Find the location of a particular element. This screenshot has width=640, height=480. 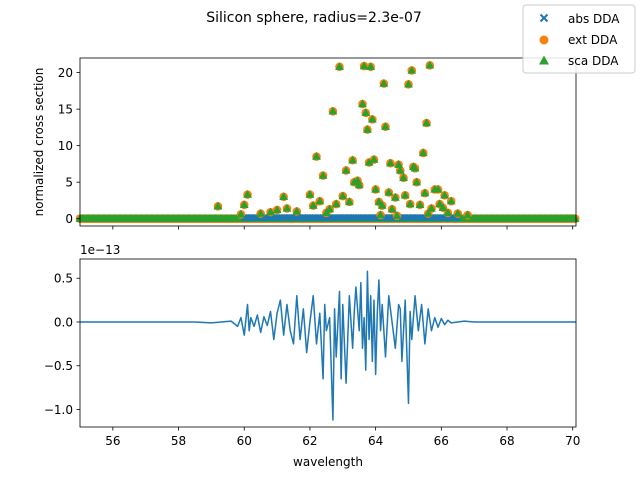

figure-title: Silicon sphere, radius=2.3e-07 is located at coordinates (314, 18).